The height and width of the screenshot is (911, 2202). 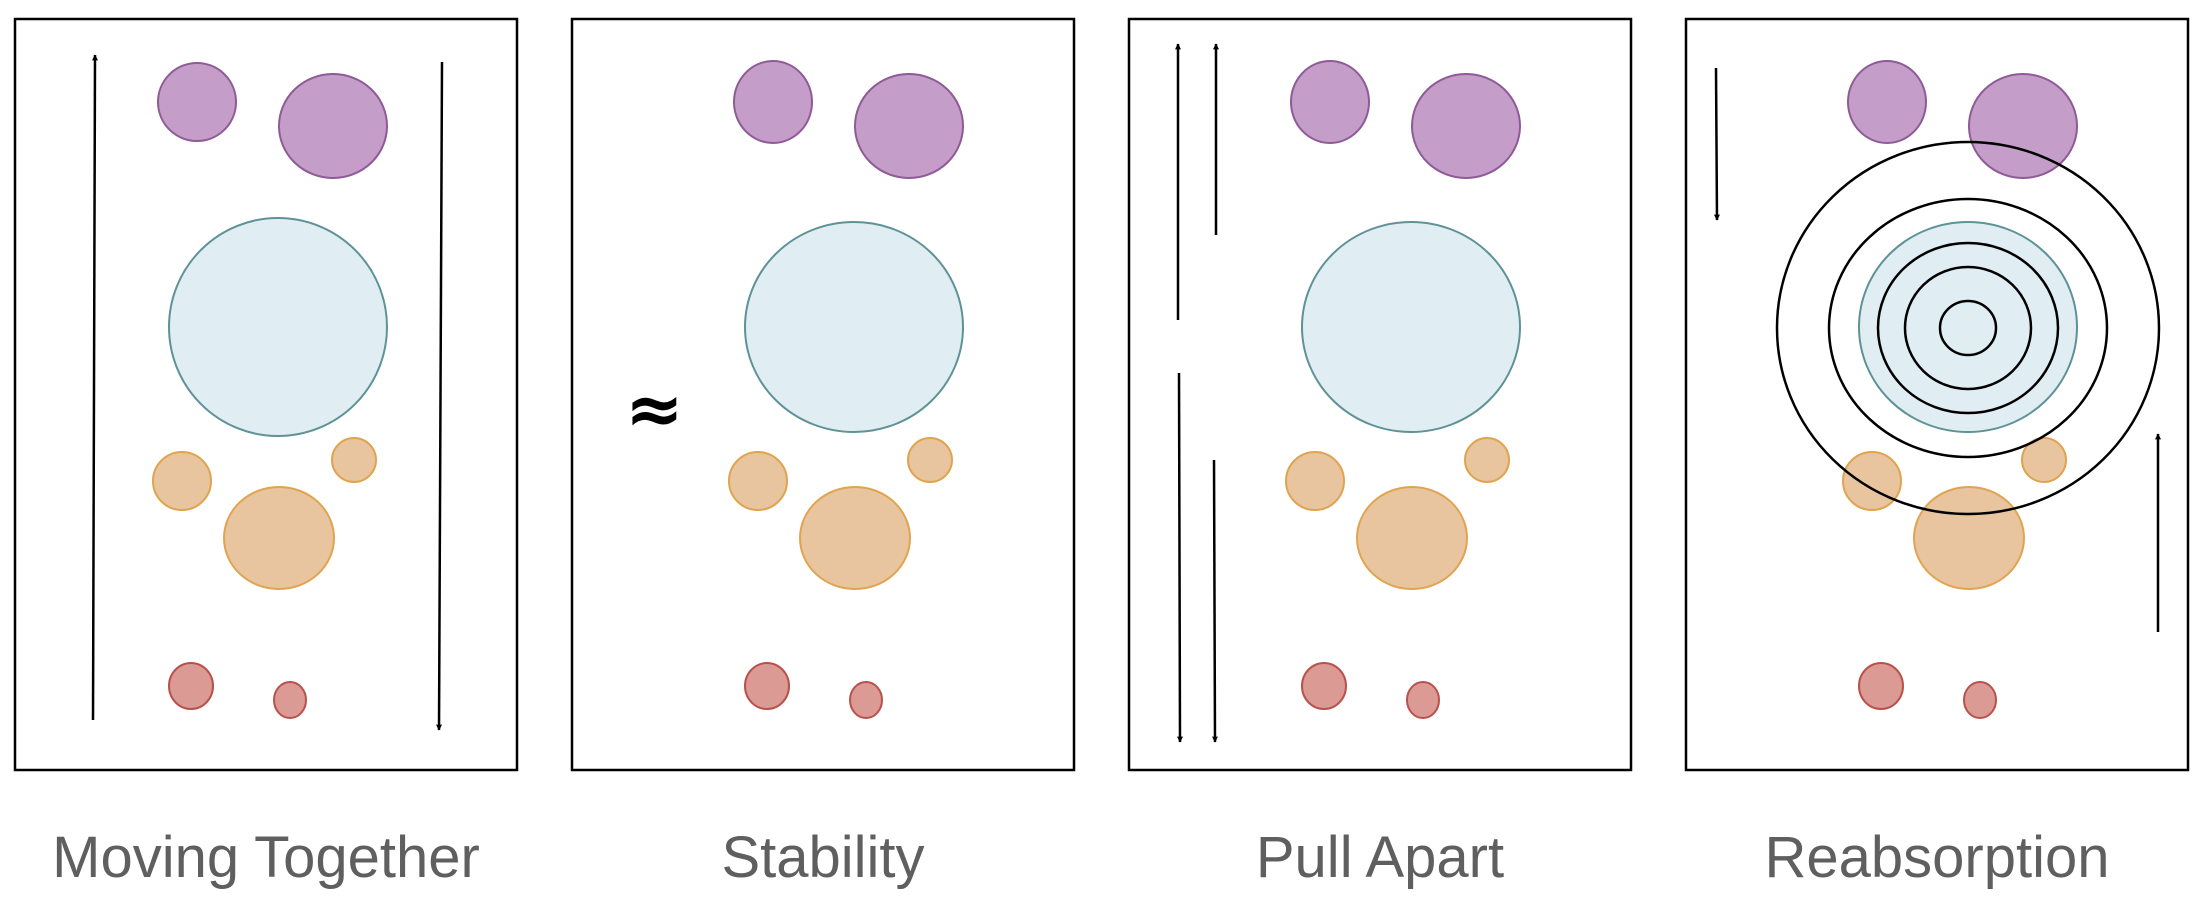 What do you see at coordinates (1937, 857) in the screenshot?
I see `label-reabsorption: Reabsorption` at bounding box center [1937, 857].